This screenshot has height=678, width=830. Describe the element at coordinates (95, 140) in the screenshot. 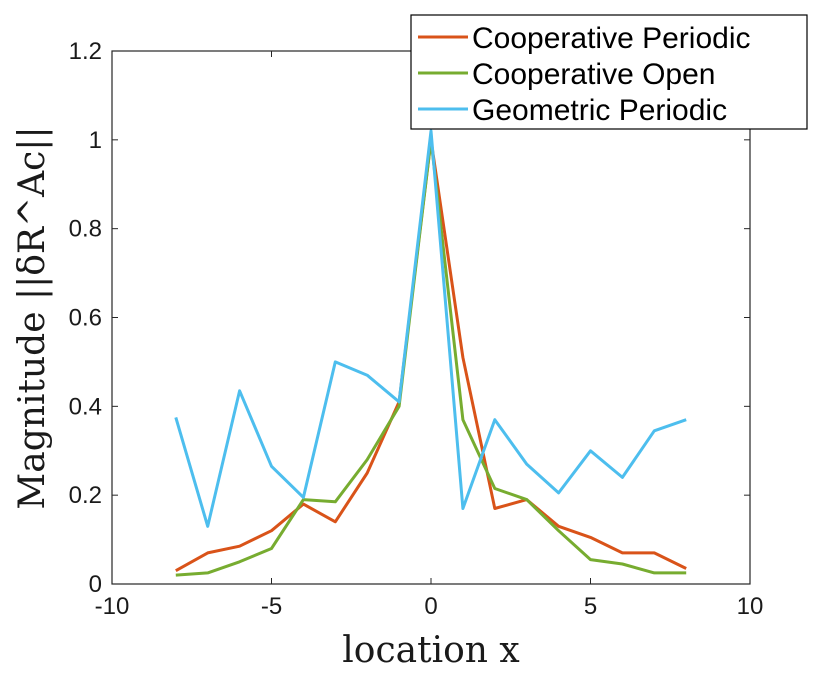

I see `y-tick-label: 1` at that location.